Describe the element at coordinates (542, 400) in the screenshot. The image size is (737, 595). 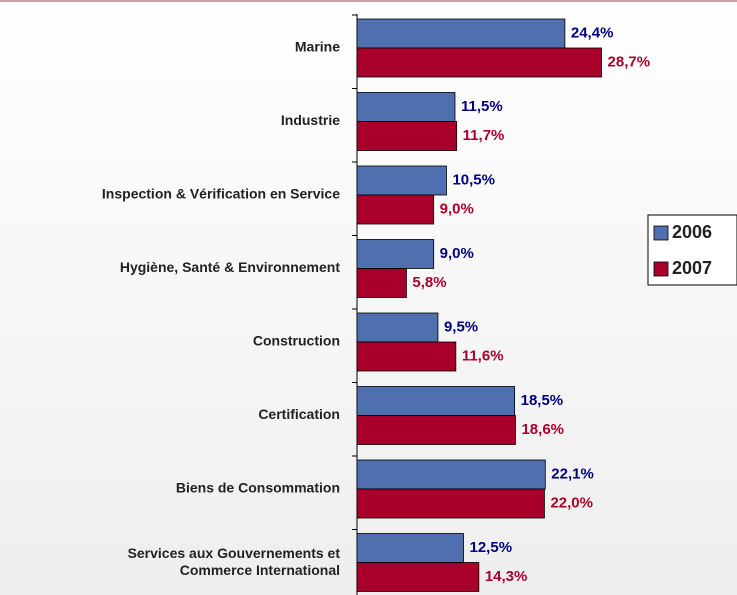
I see `value-label: 18,5%` at that location.